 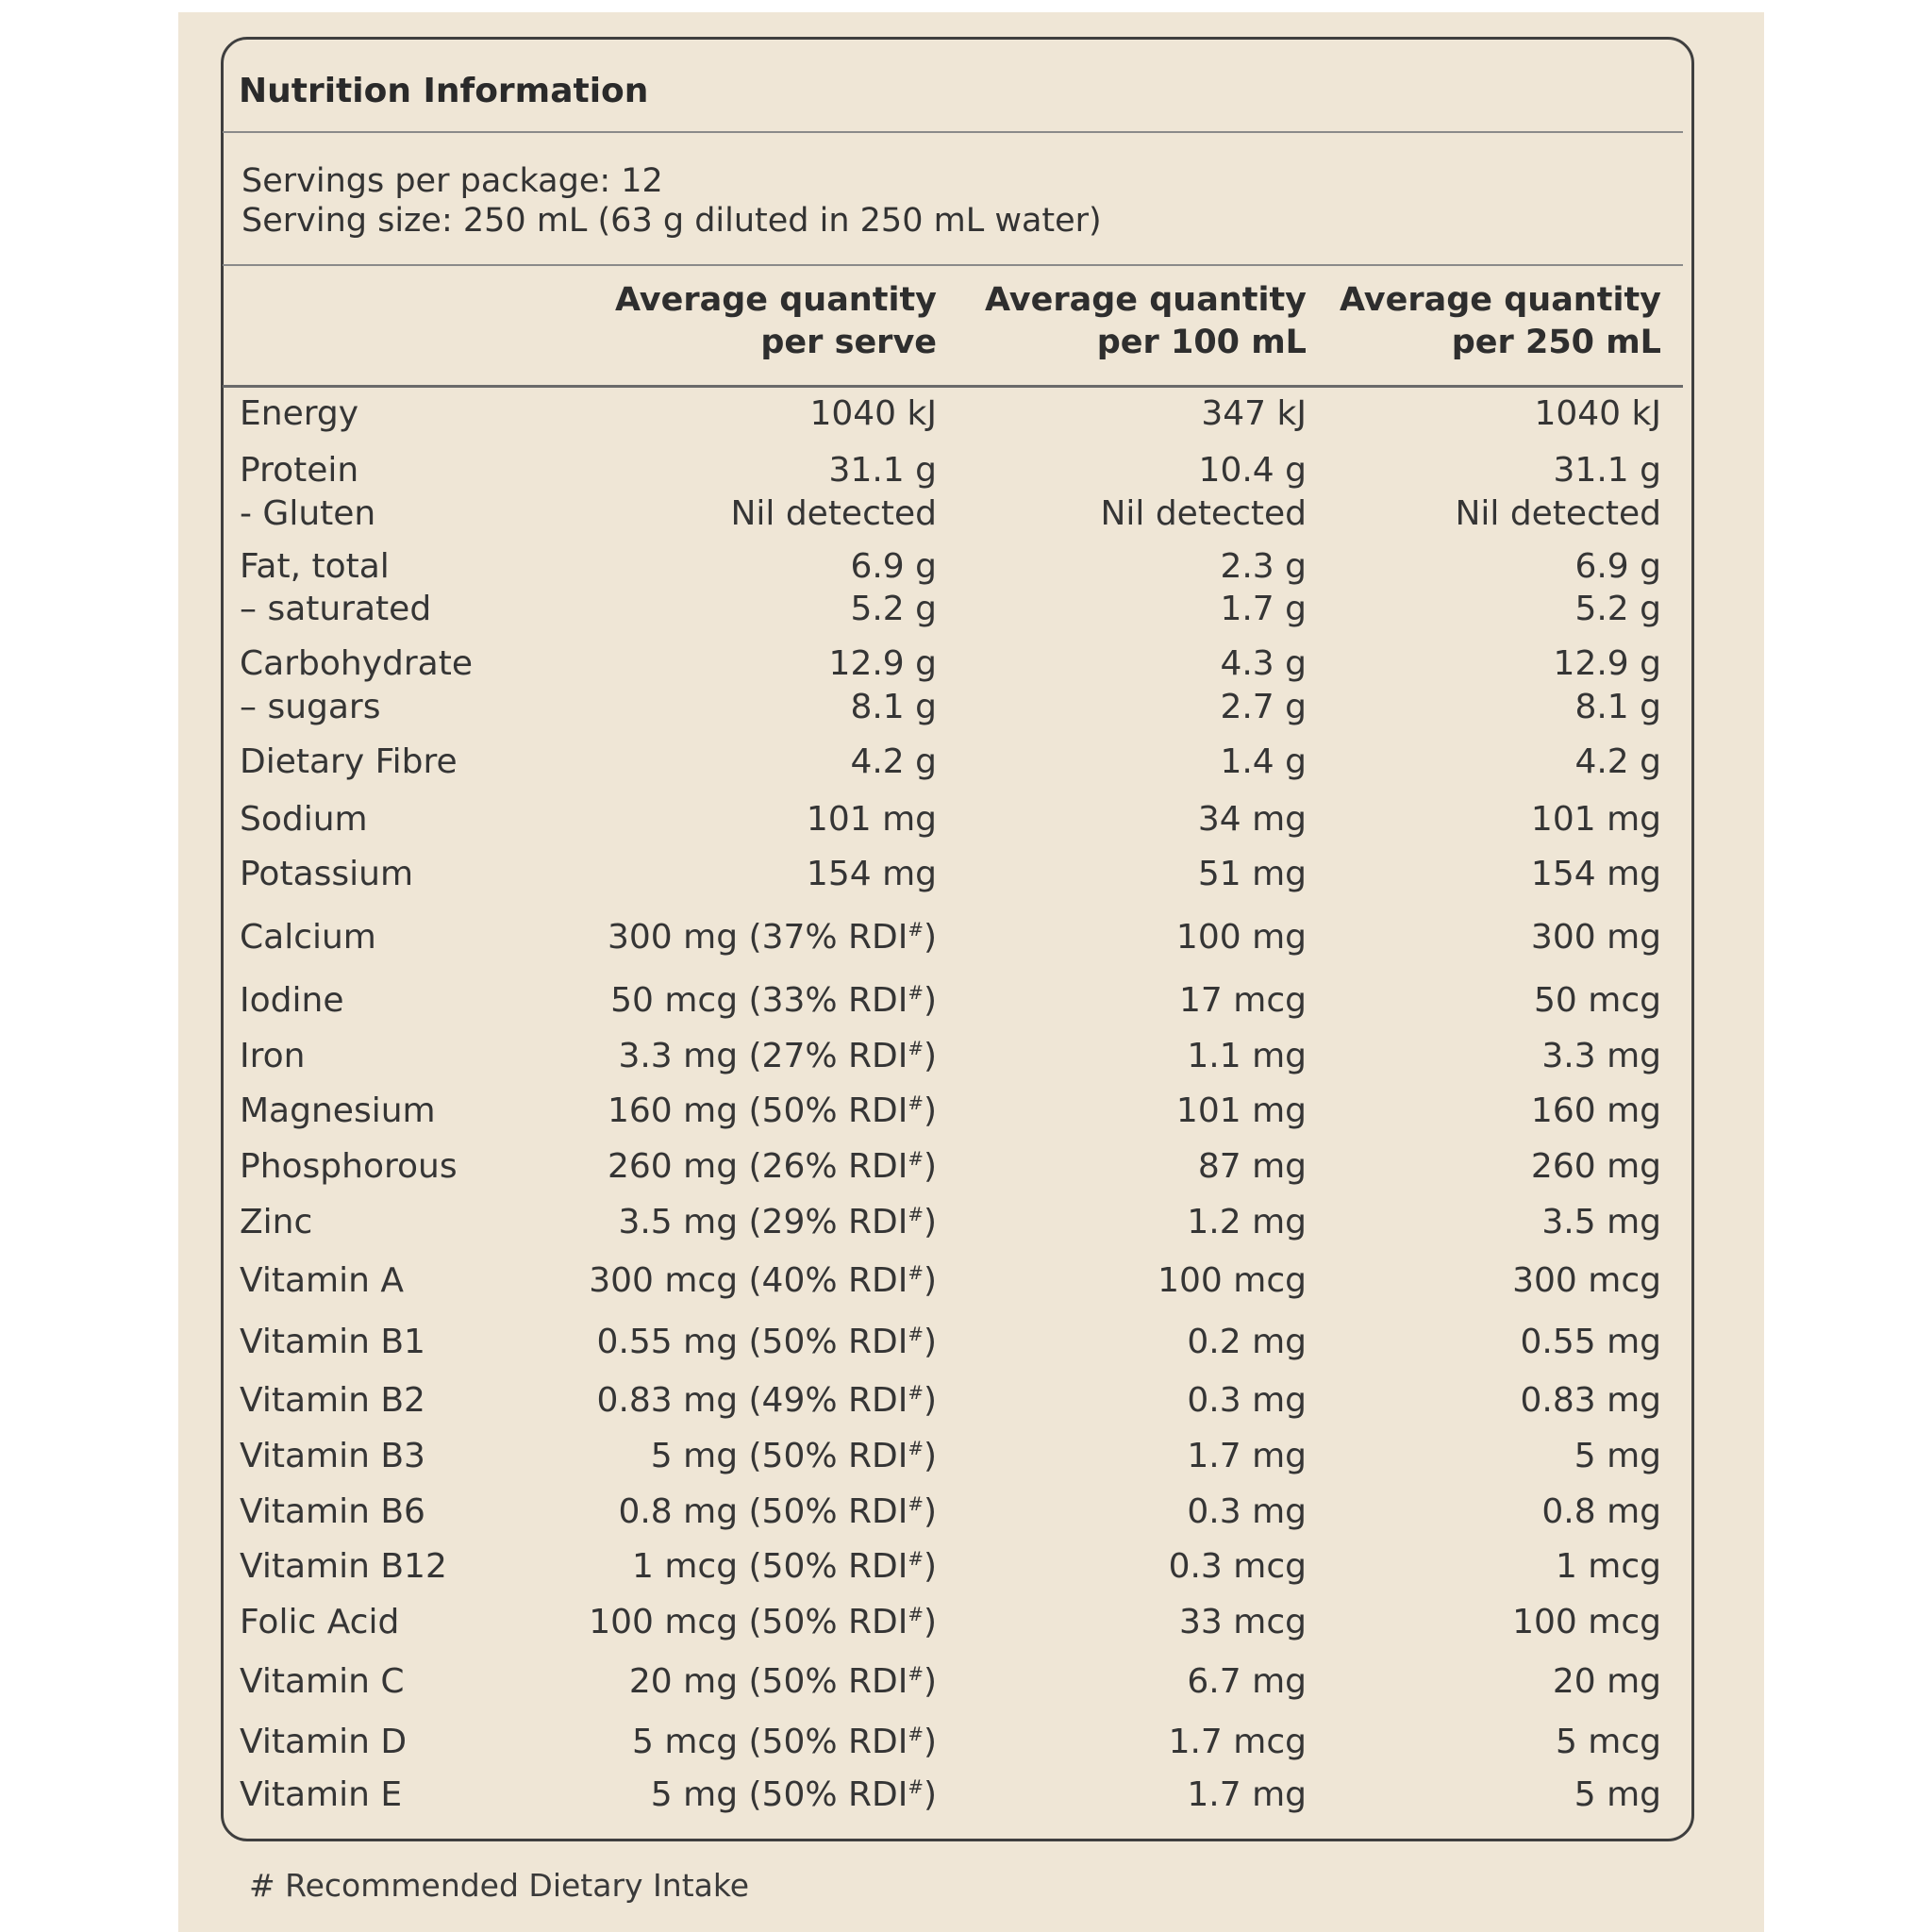 I want to click on nutrient-label: – saturated, so click(x=336, y=609).